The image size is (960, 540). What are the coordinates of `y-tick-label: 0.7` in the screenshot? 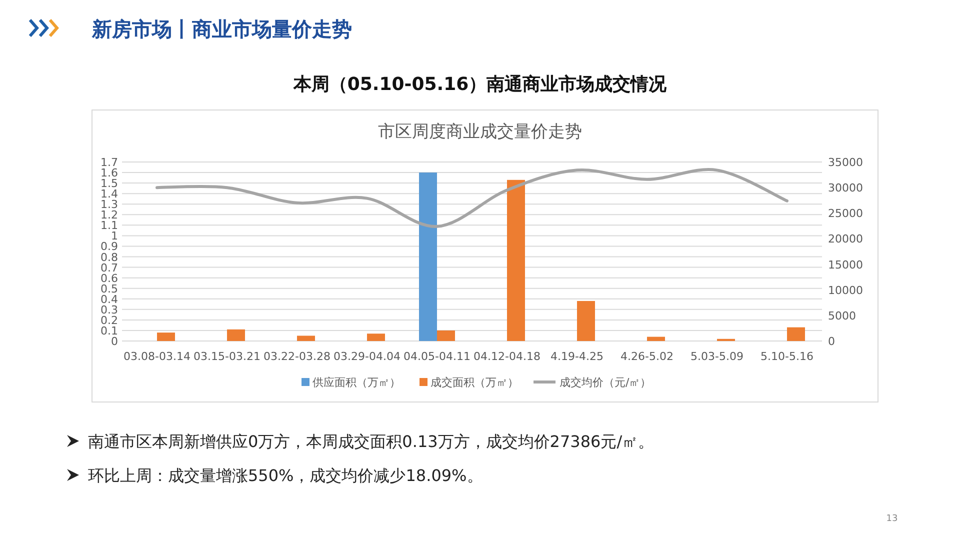 It's located at (109, 267).